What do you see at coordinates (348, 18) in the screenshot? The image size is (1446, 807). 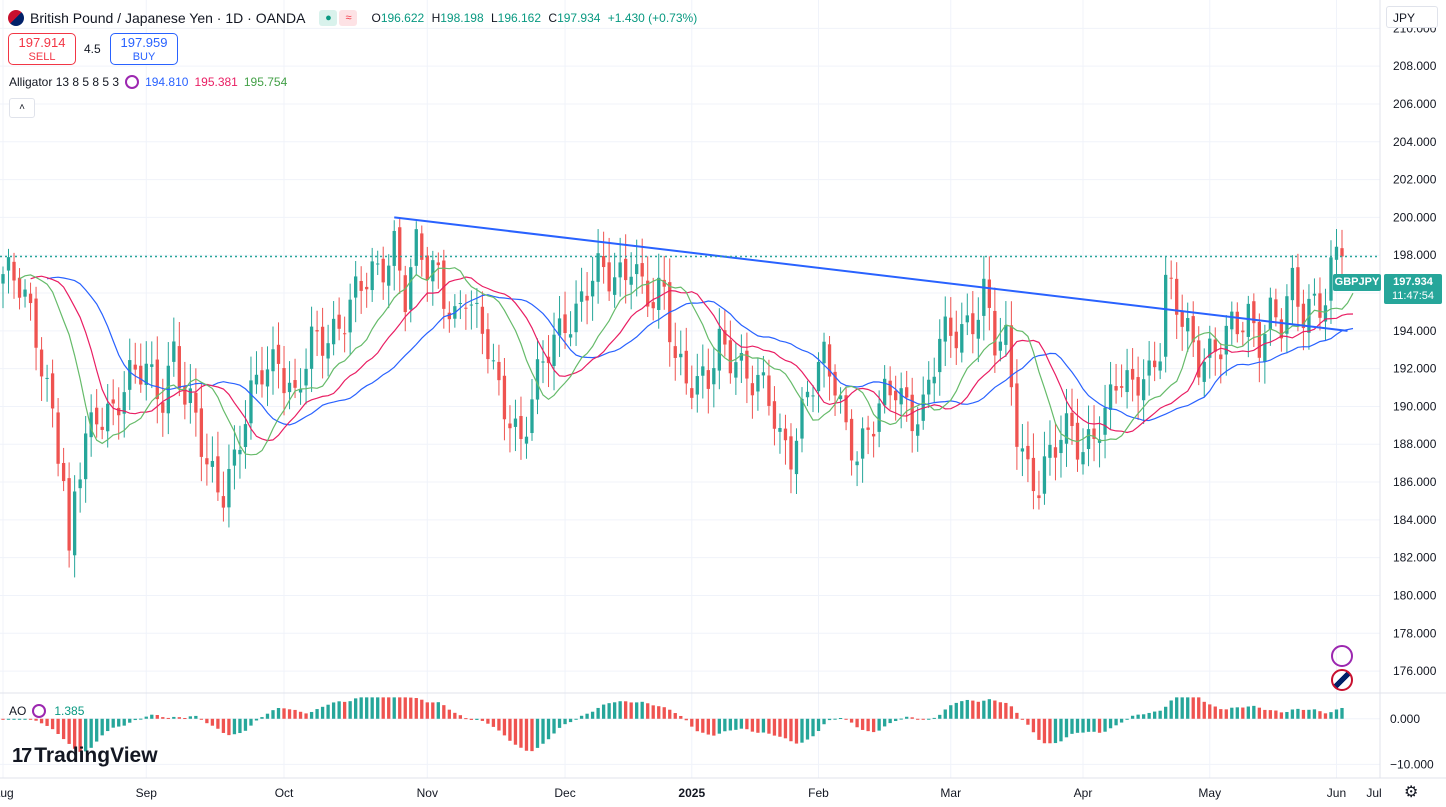 I see `compare-icon: ≈` at bounding box center [348, 18].